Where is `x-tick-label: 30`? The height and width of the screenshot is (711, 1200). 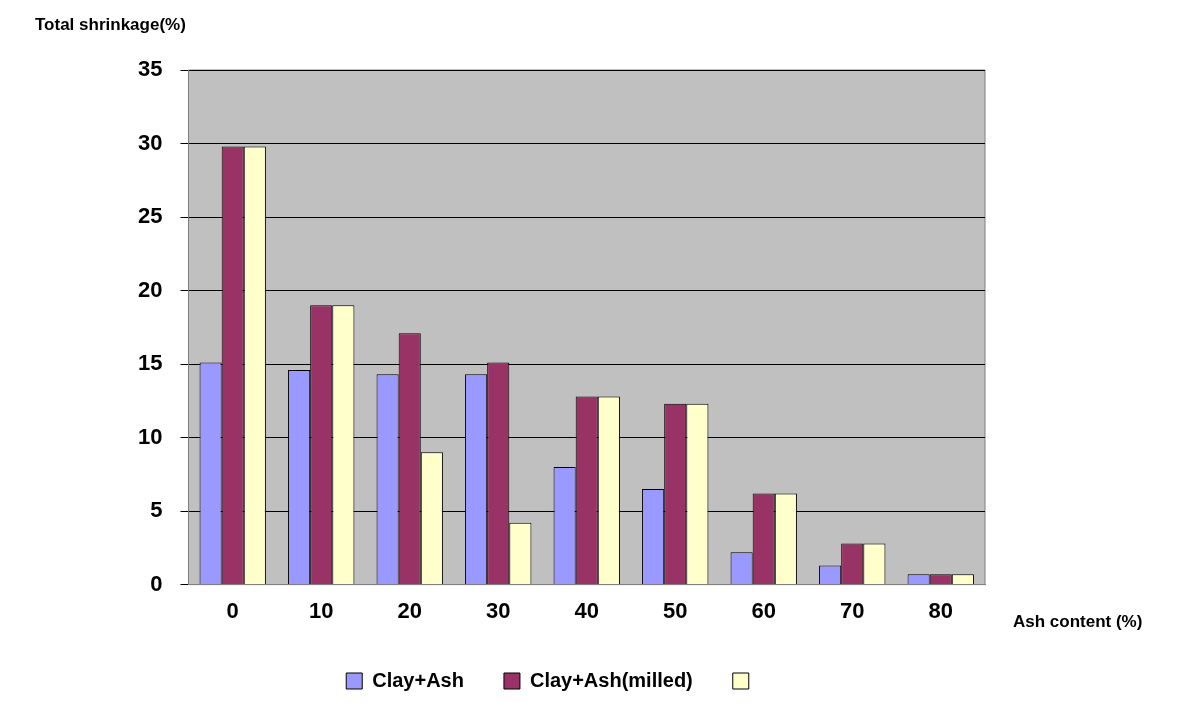 x-tick-label: 30 is located at coordinates (498, 610).